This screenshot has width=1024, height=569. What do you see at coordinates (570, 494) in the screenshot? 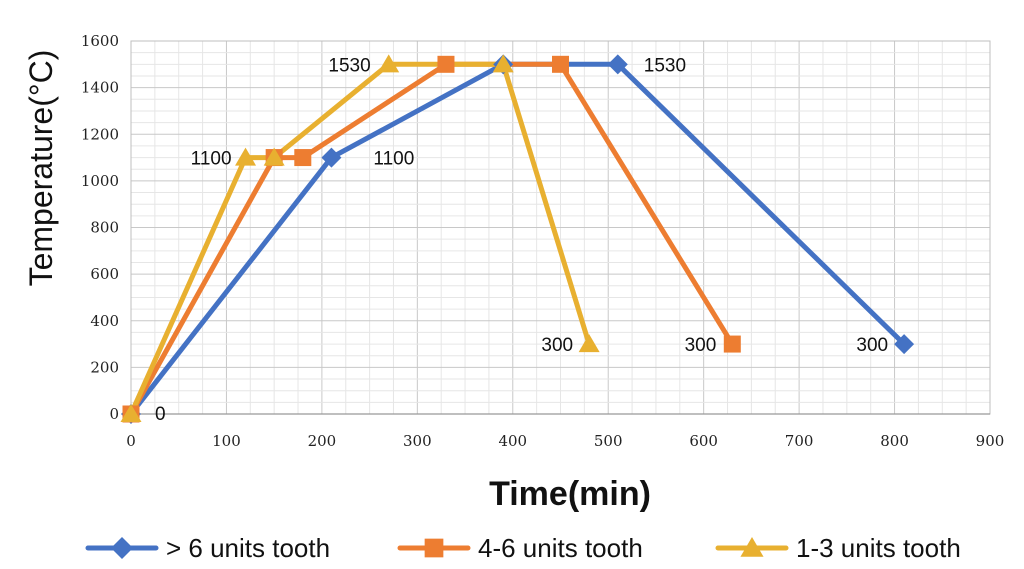
I see `x-axis-title: Time(min)` at bounding box center [570, 494].